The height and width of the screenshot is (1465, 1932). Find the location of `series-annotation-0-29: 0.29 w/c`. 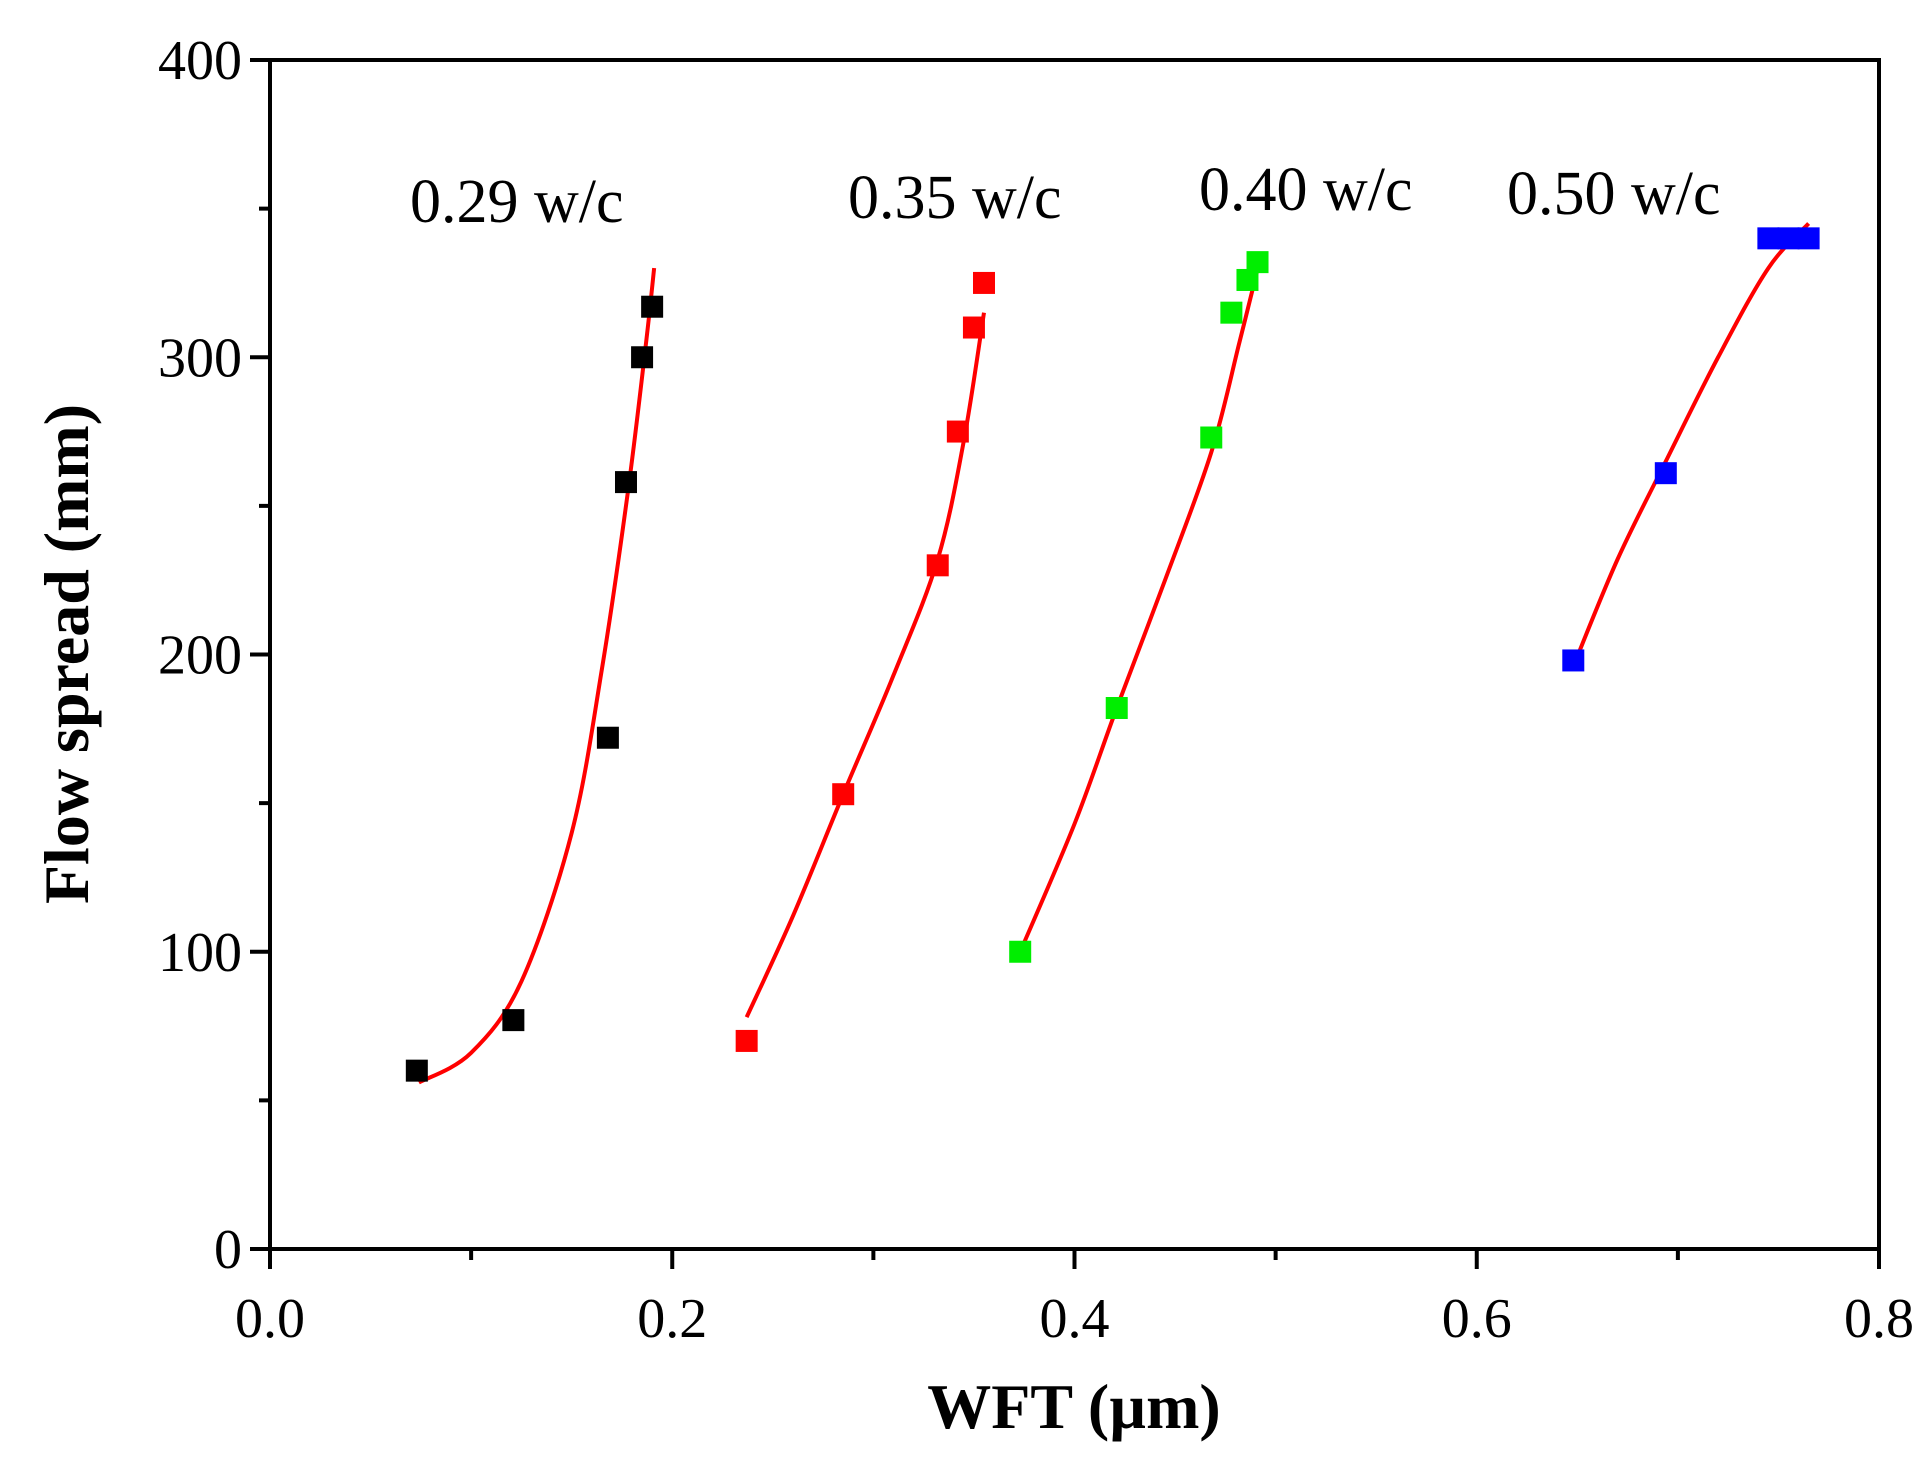

series-annotation-0-29: 0.29 w/c is located at coordinates (517, 202).